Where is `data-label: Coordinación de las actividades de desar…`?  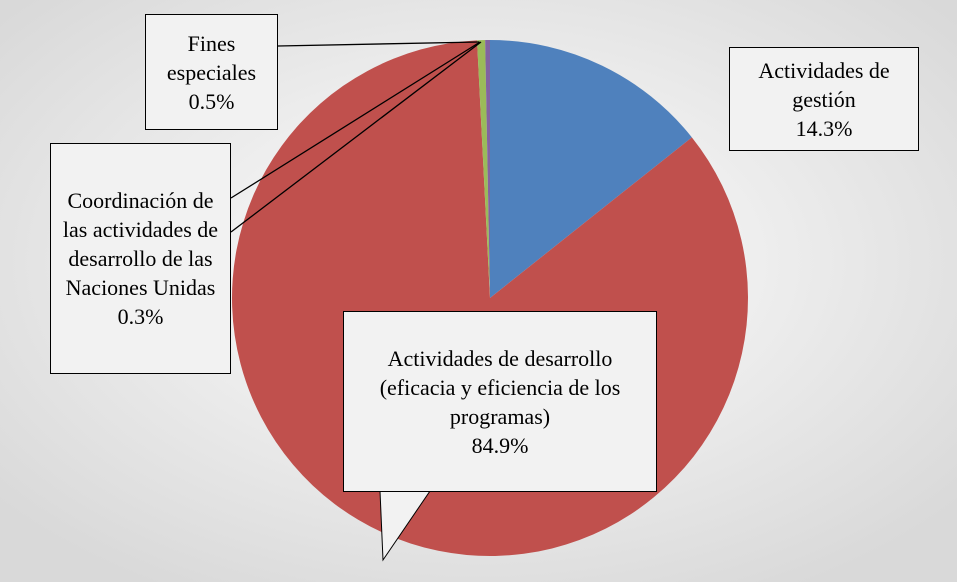
data-label: Coordinación de las actividades de desar… is located at coordinates (140, 258).